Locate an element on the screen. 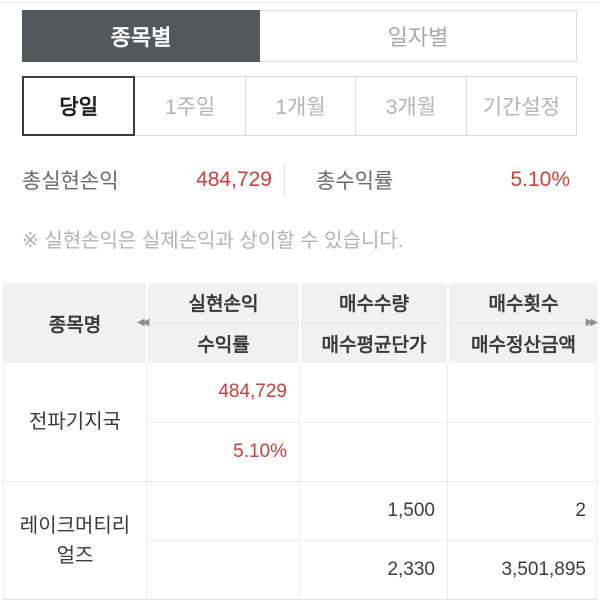 This screenshot has height=600, width=600. total-realized-value: 484,729 is located at coordinates (234, 179).